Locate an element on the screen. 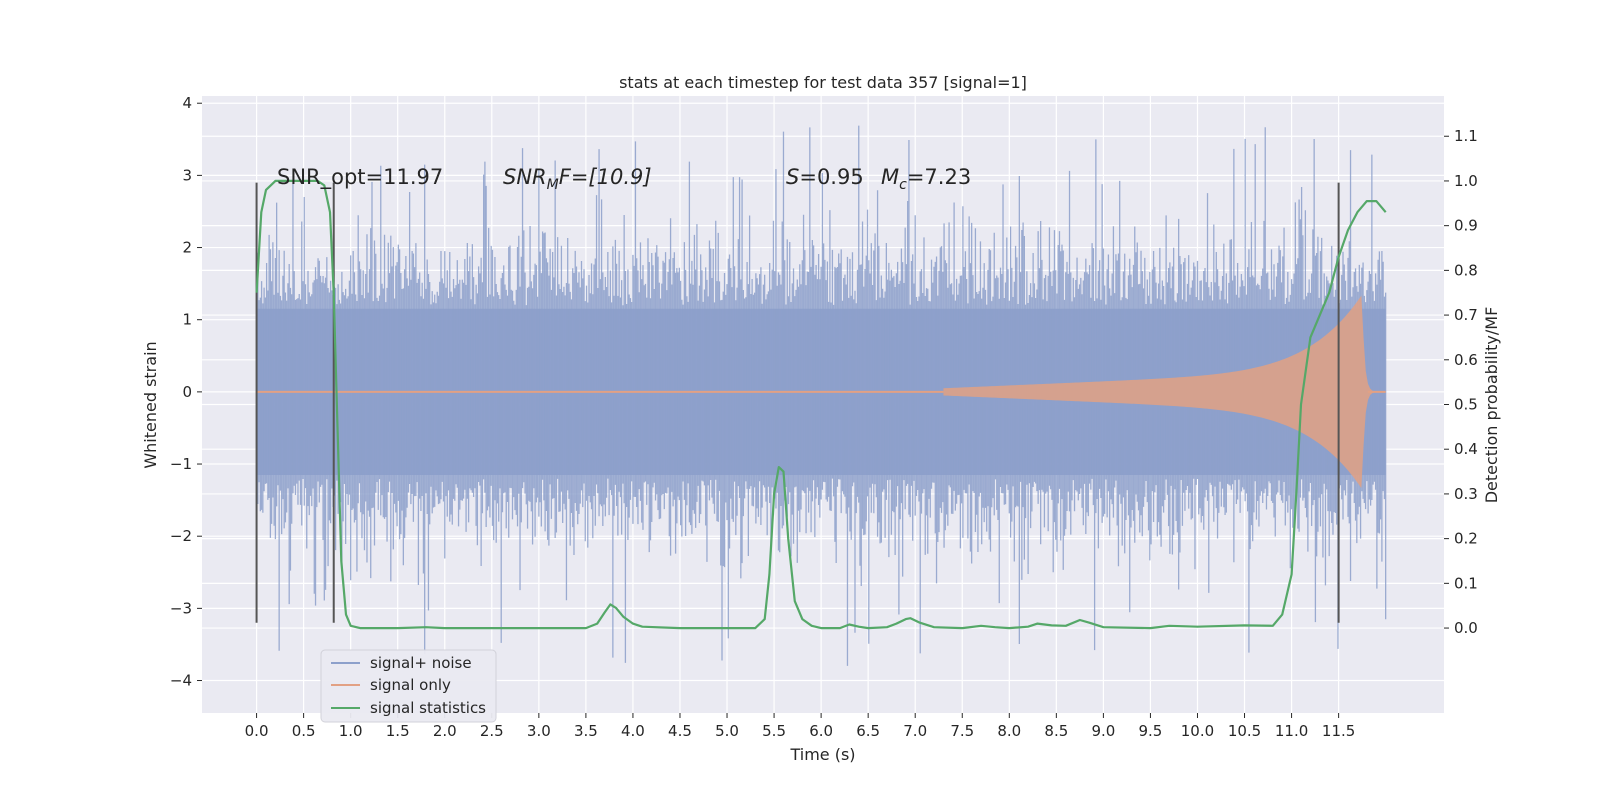 The image size is (1600, 800). annotation-mc-letter: M is located at coordinates (890, 177).